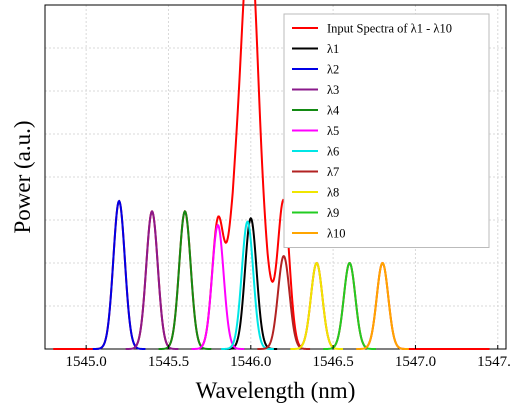  Describe the element at coordinates (333, 213) in the screenshot. I see `legend-entry-9: λ9` at that location.